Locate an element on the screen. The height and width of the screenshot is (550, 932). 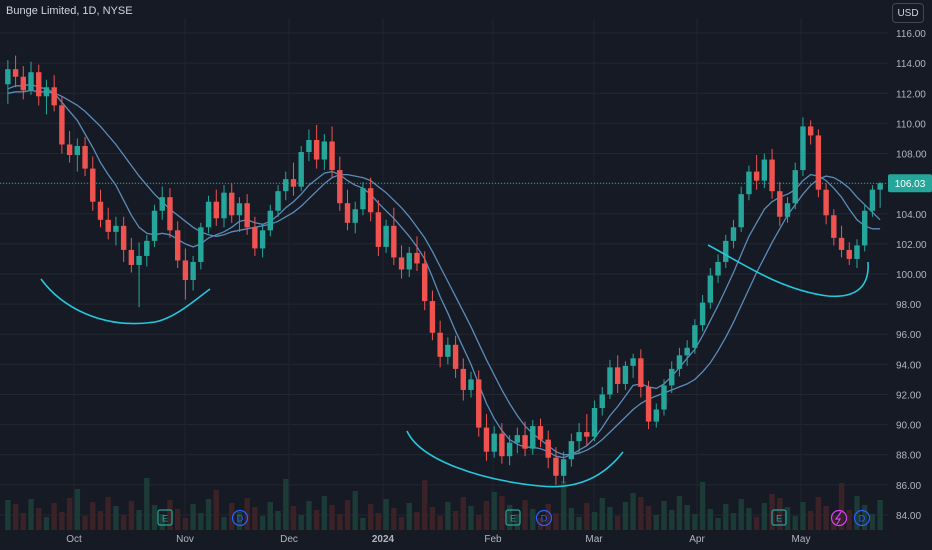
dividend-marker-label: D is located at coordinates (240, 519).